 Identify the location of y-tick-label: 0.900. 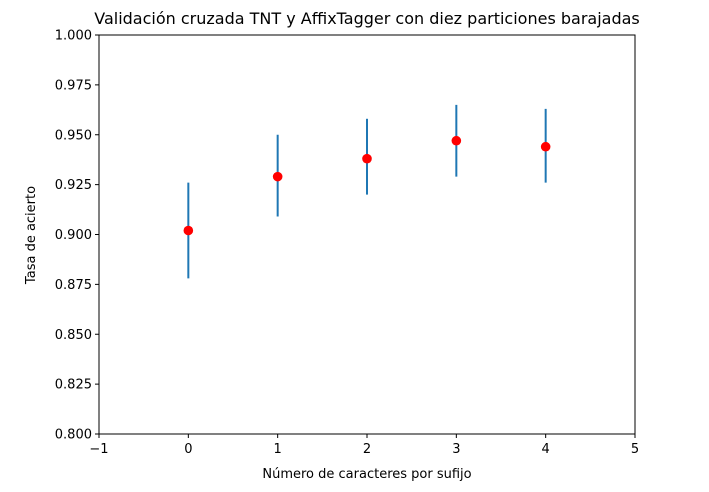
(73, 235).